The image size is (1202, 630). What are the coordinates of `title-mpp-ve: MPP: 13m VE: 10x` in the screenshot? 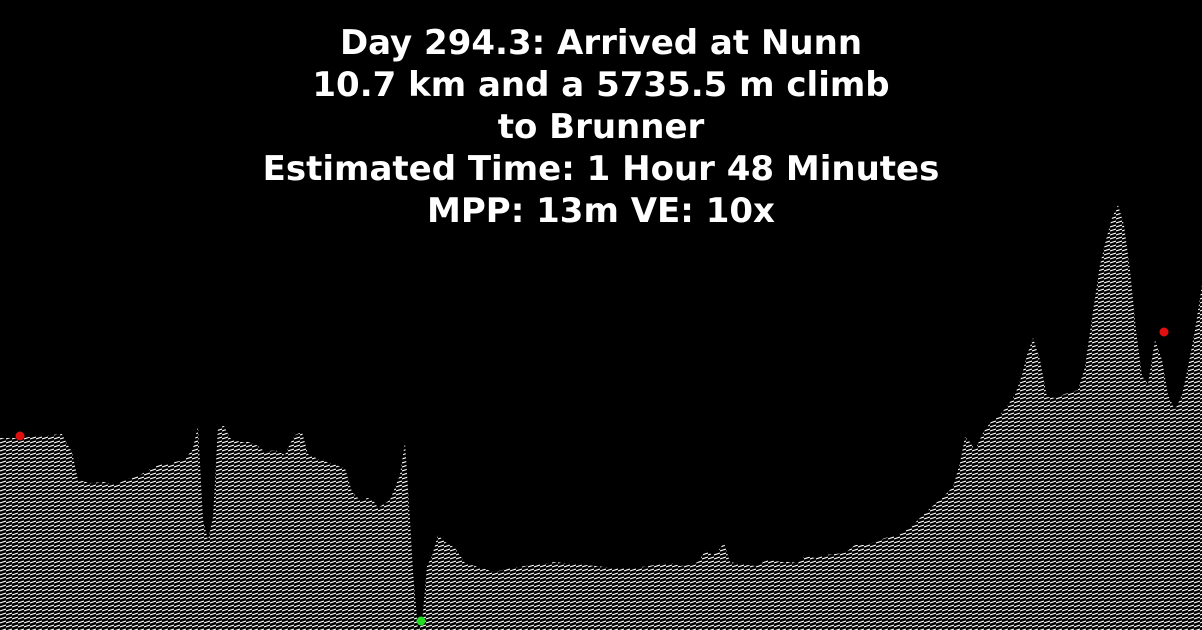 It's located at (601, 211).